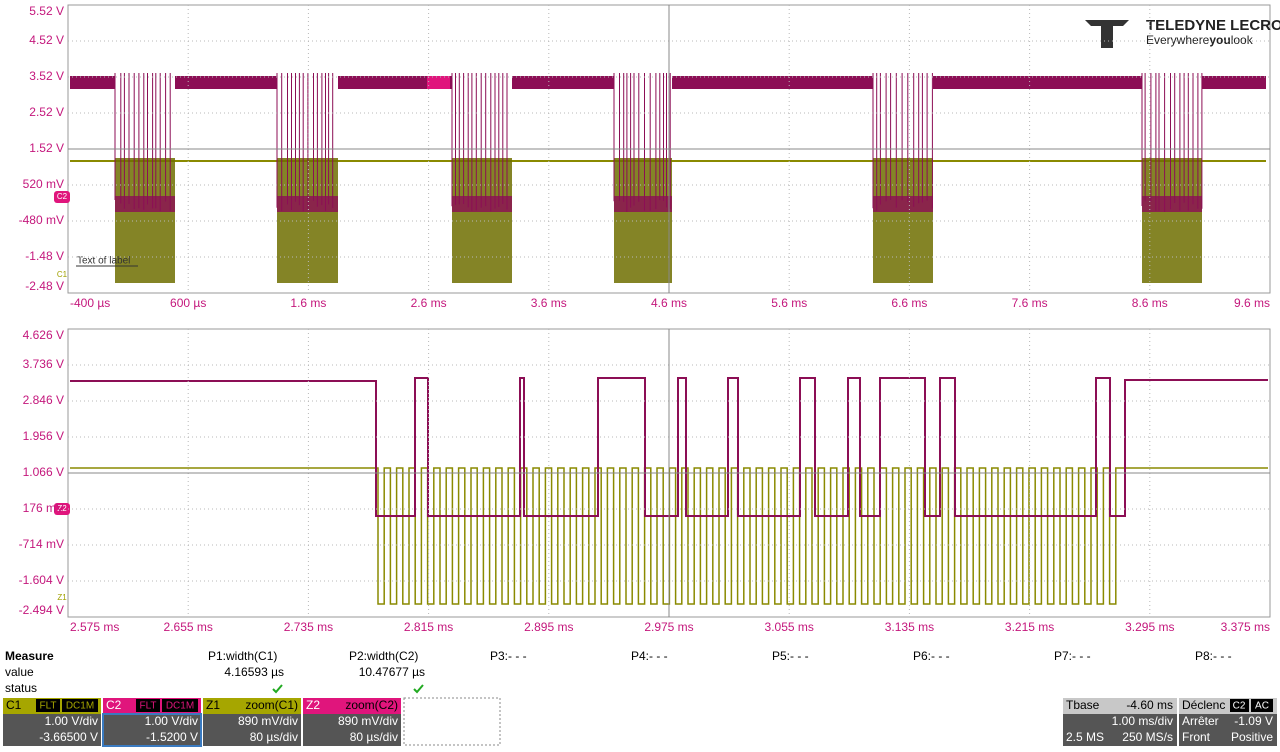  I want to click on z2-marker: Z2, so click(62, 508).